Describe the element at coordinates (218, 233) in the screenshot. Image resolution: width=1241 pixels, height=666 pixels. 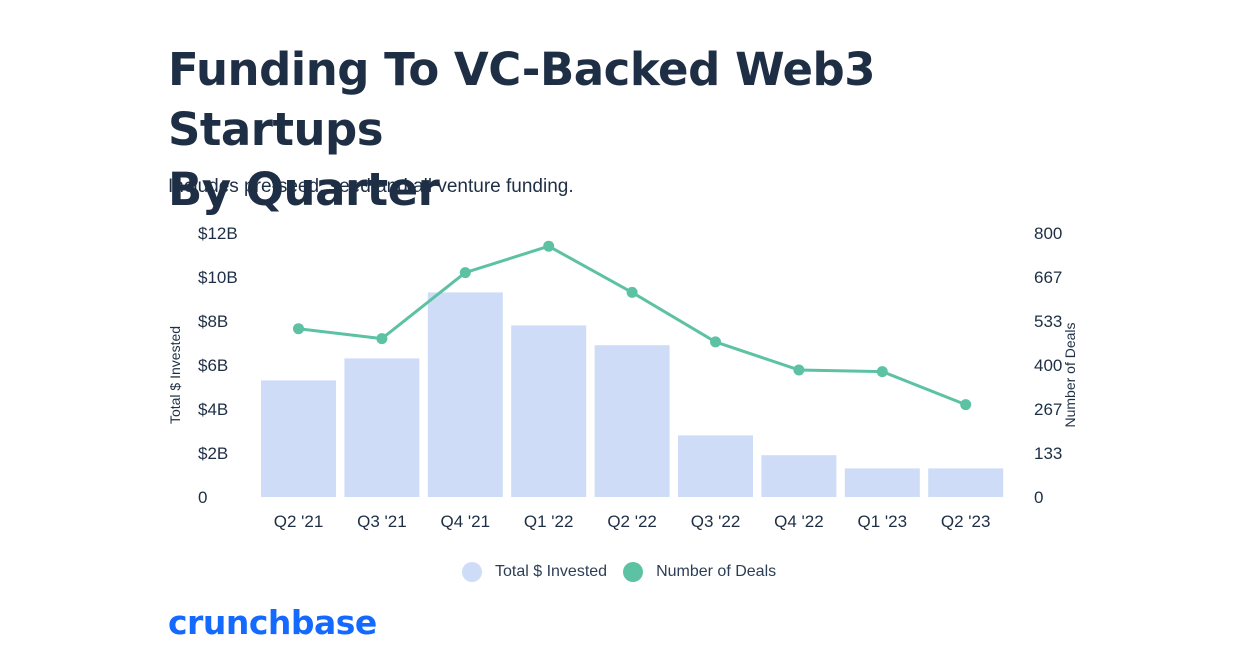
I see `y-left-tick-label: $12B` at that location.